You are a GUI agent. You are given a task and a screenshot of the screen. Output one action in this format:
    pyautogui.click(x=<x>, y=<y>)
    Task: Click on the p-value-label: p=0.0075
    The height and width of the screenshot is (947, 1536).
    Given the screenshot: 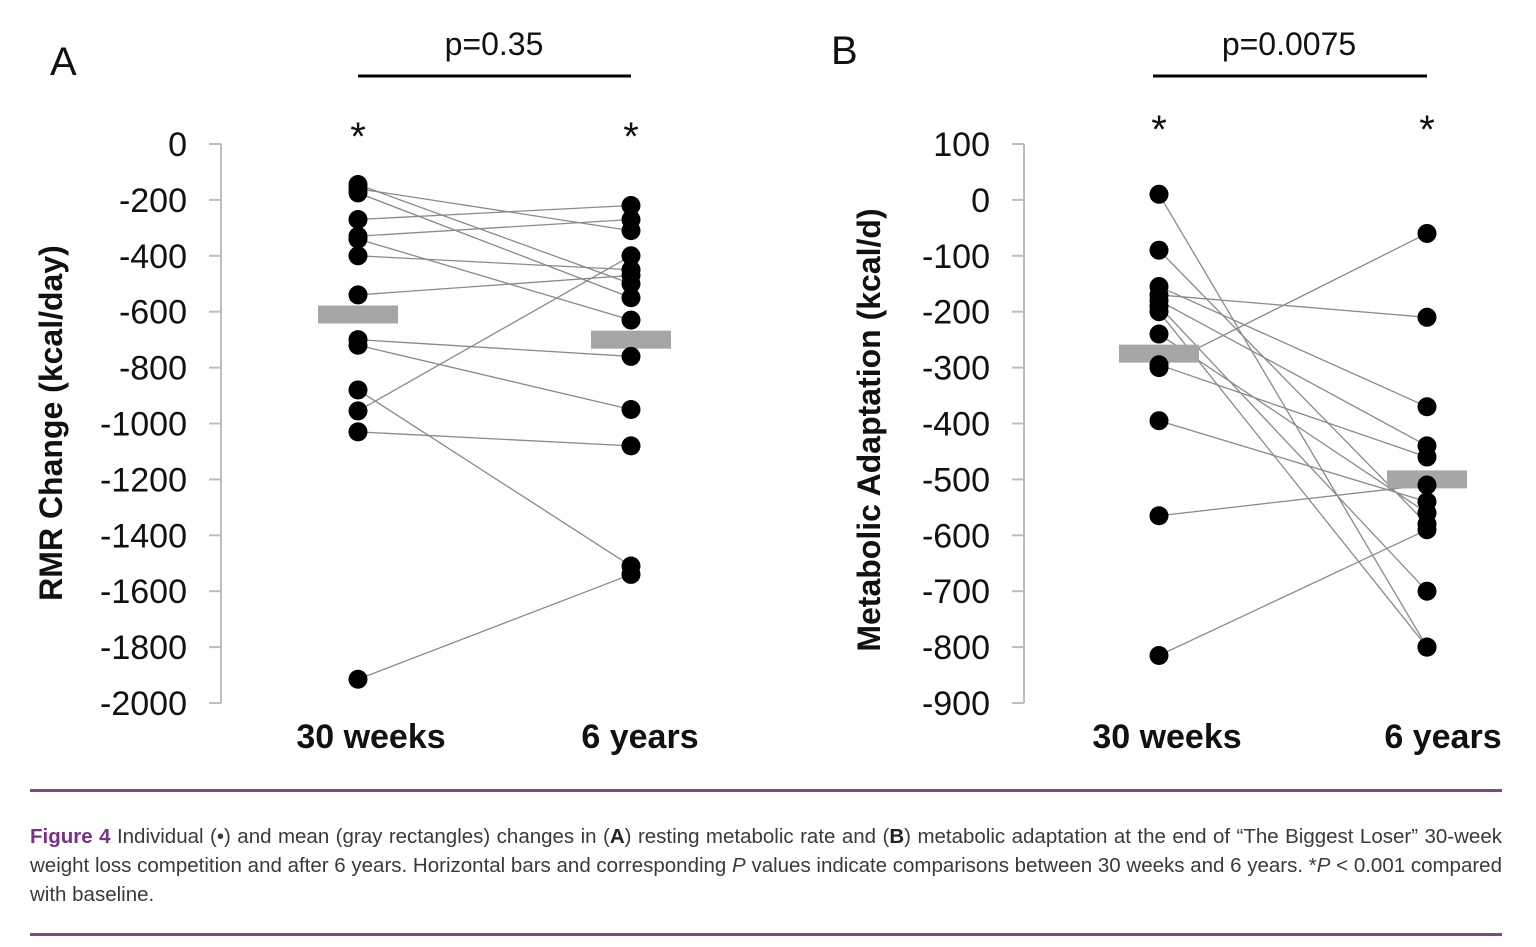 What is the action you would take?
    pyautogui.click(x=1289, y=44)
    